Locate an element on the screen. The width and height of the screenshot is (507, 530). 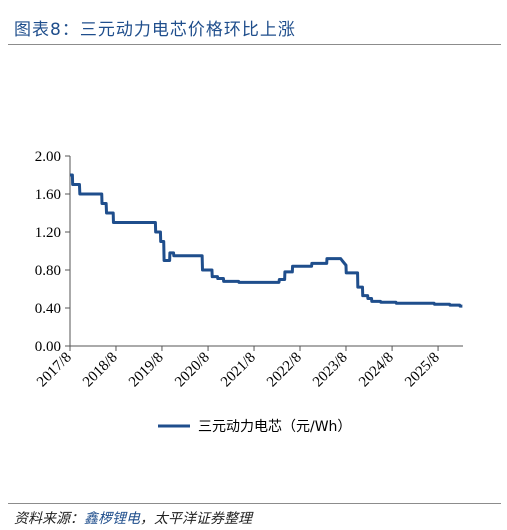
legend: 三元动力电芯（元/Wh） is located at coordinates (254, 427).